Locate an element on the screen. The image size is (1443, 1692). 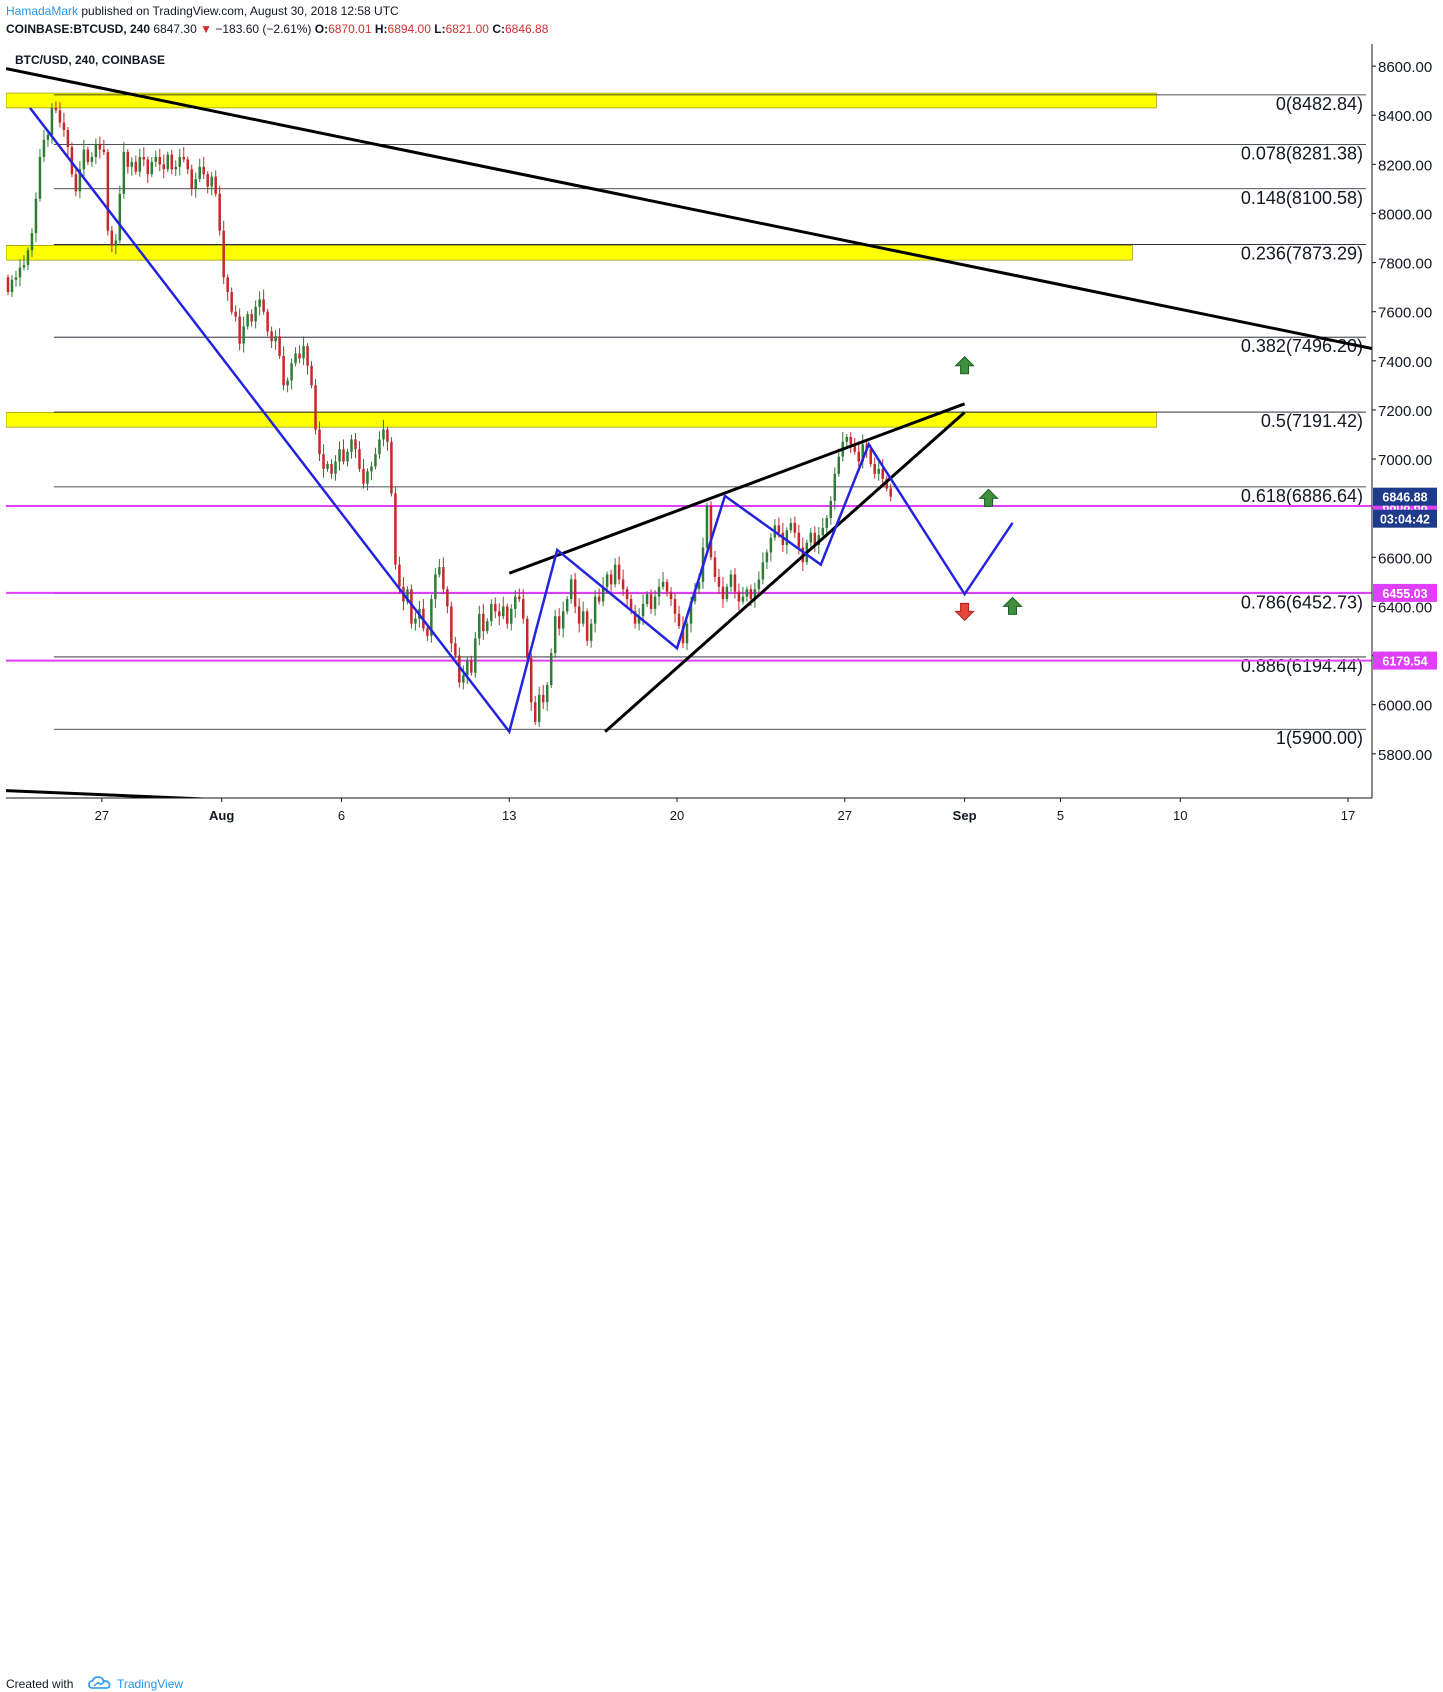
fib-level-label: 0.5(7191.42) is located at coordinates (1312, 421).